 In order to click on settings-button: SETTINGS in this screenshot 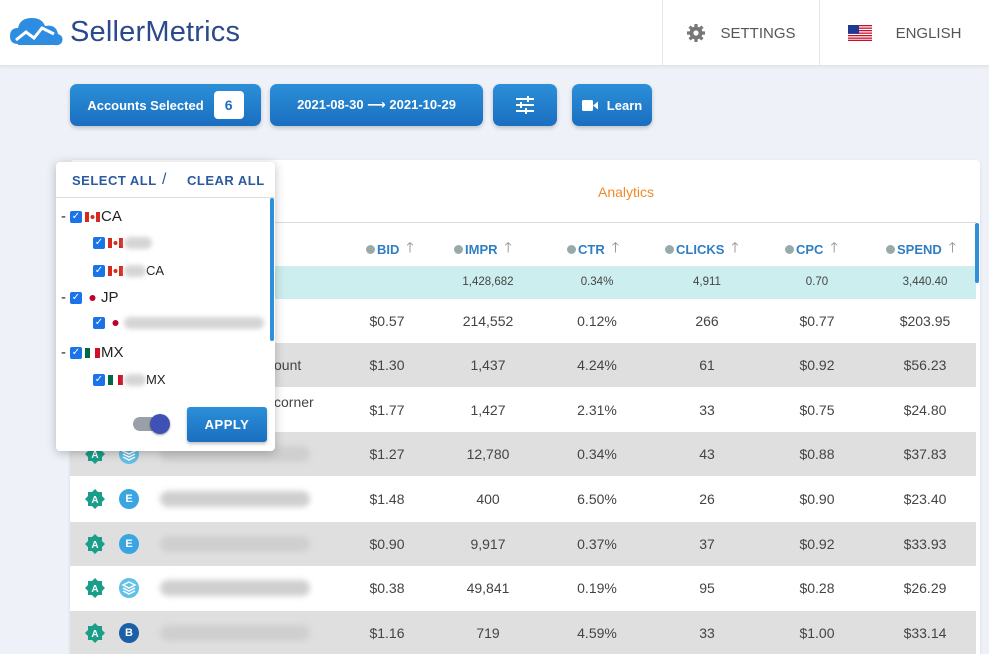, I will do `click(740, 33)`.